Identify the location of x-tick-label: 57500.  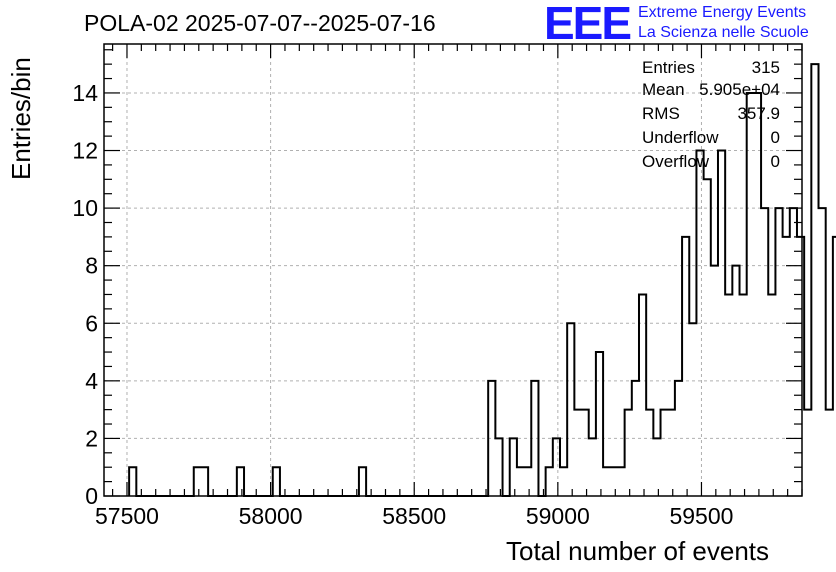
(127, 516).